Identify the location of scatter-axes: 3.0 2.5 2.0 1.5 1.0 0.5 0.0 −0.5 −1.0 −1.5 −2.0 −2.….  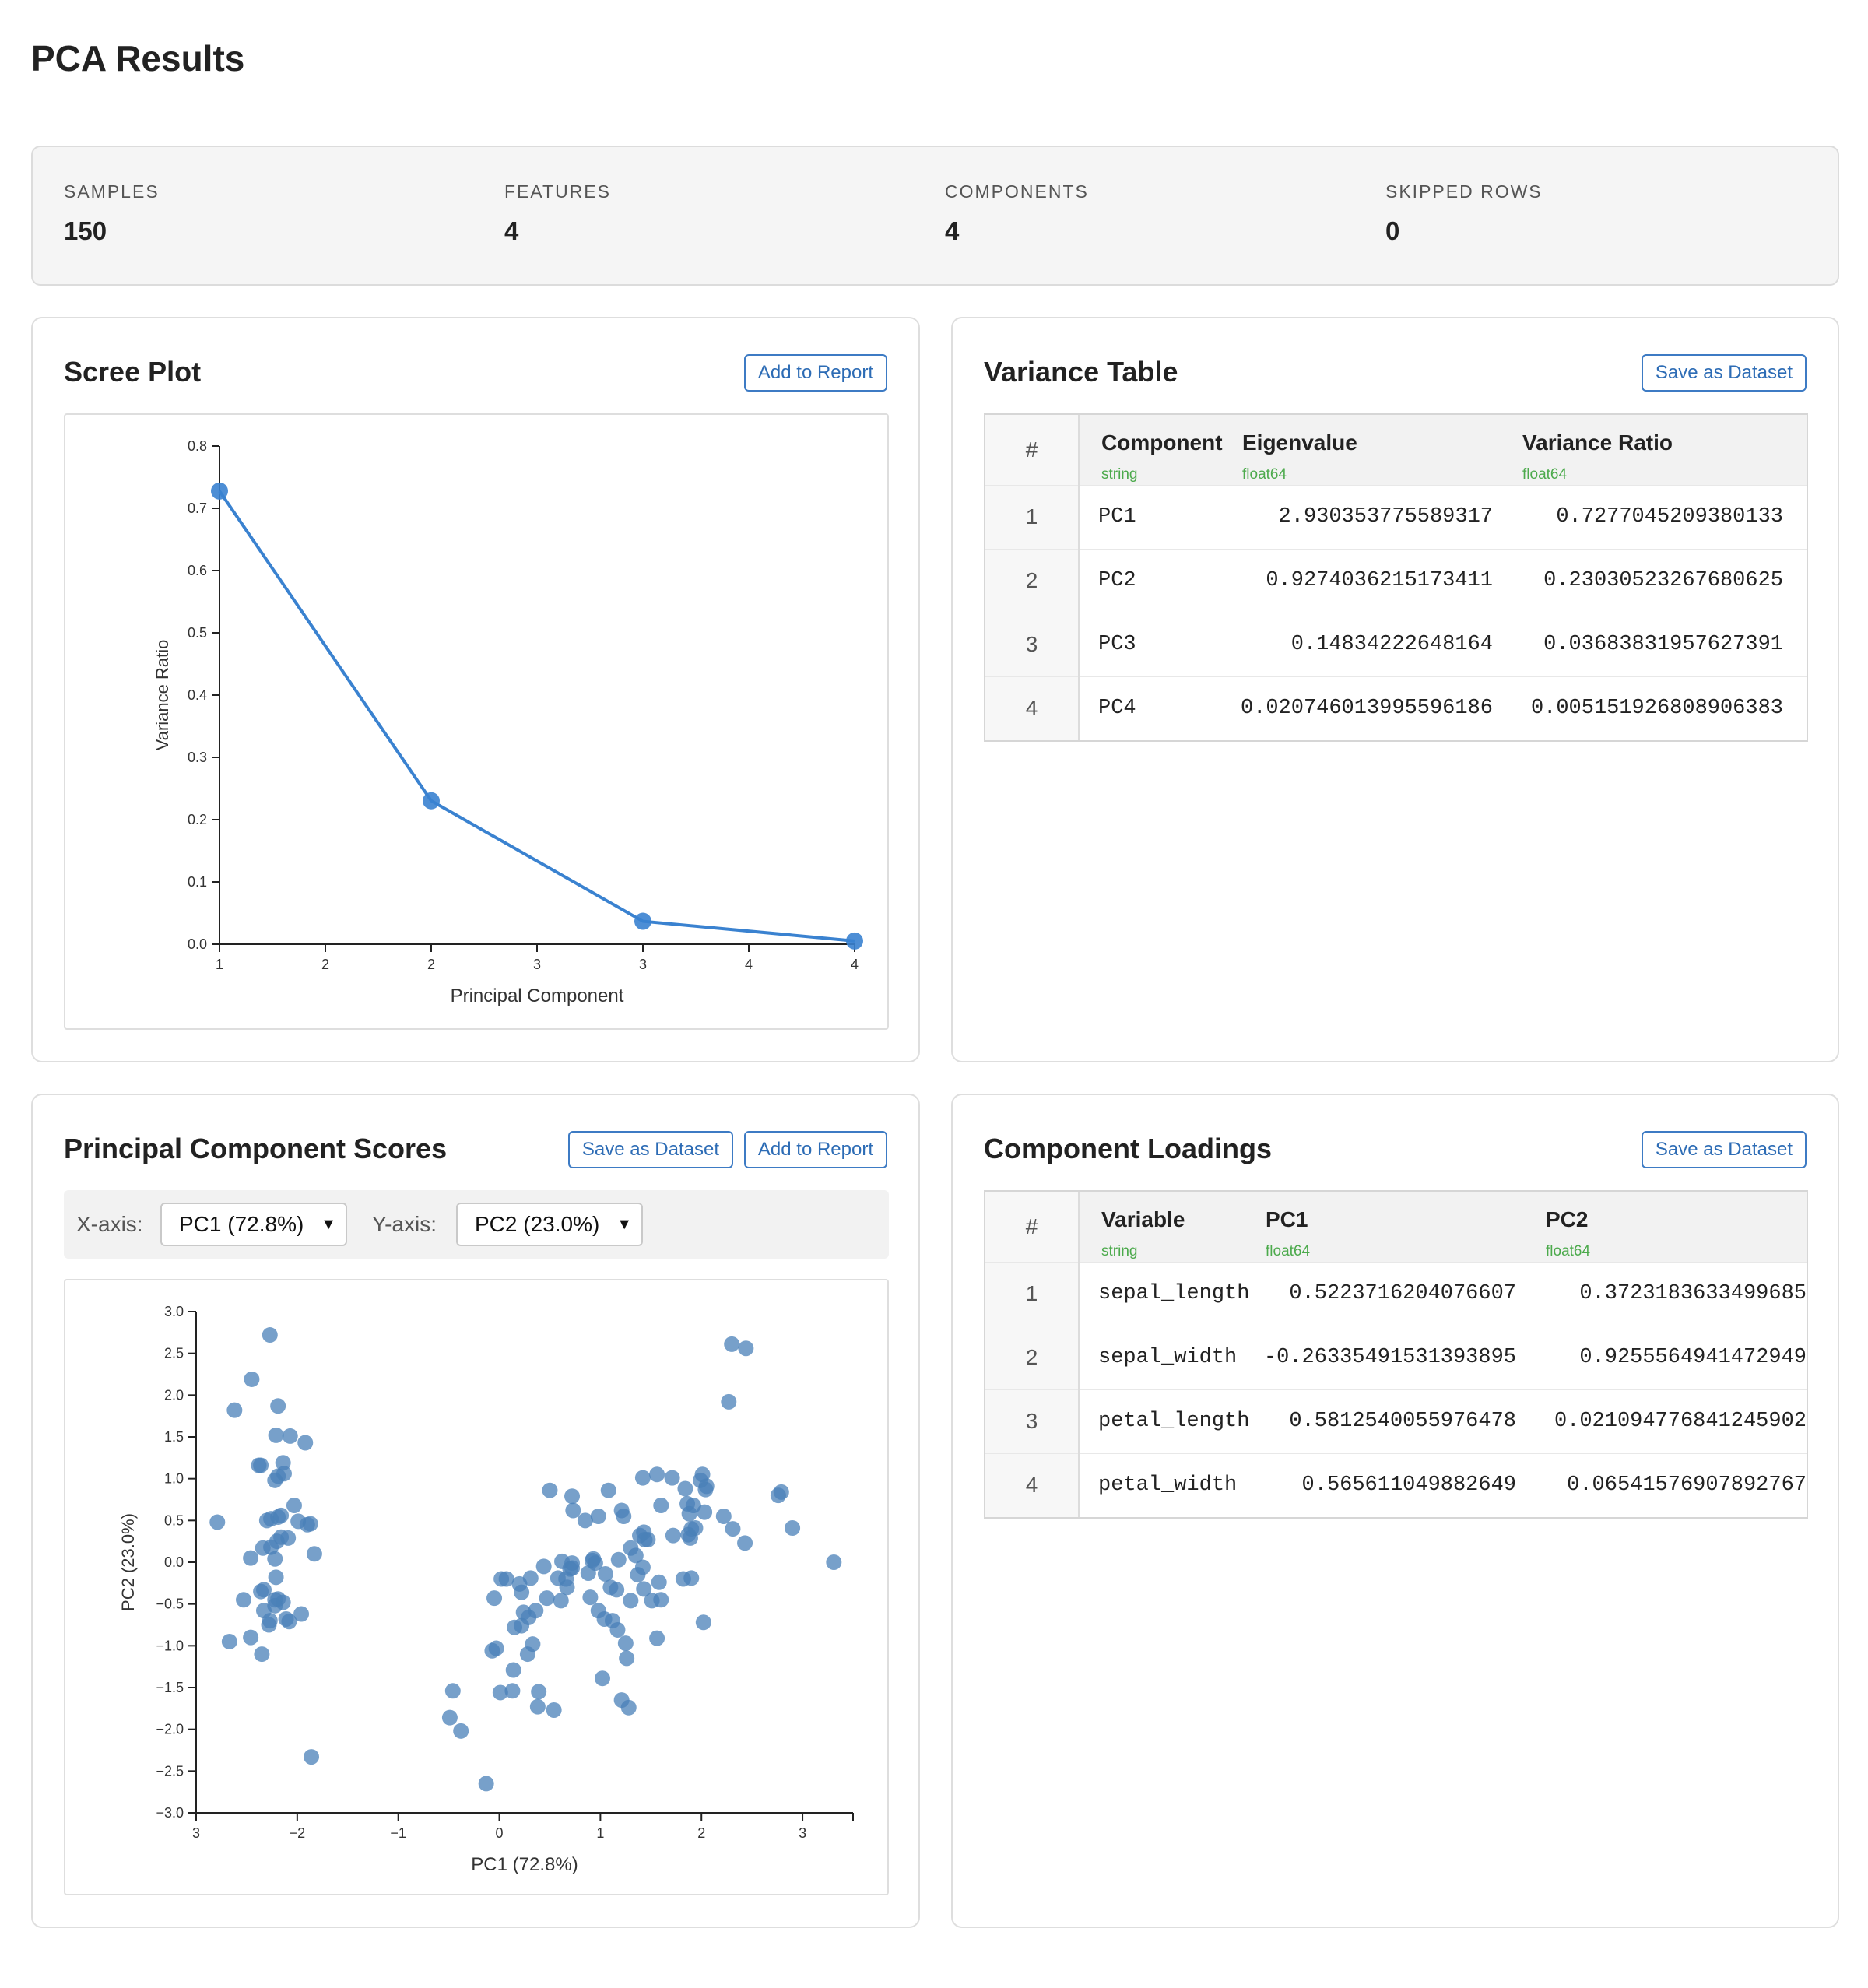
(486, 1589).